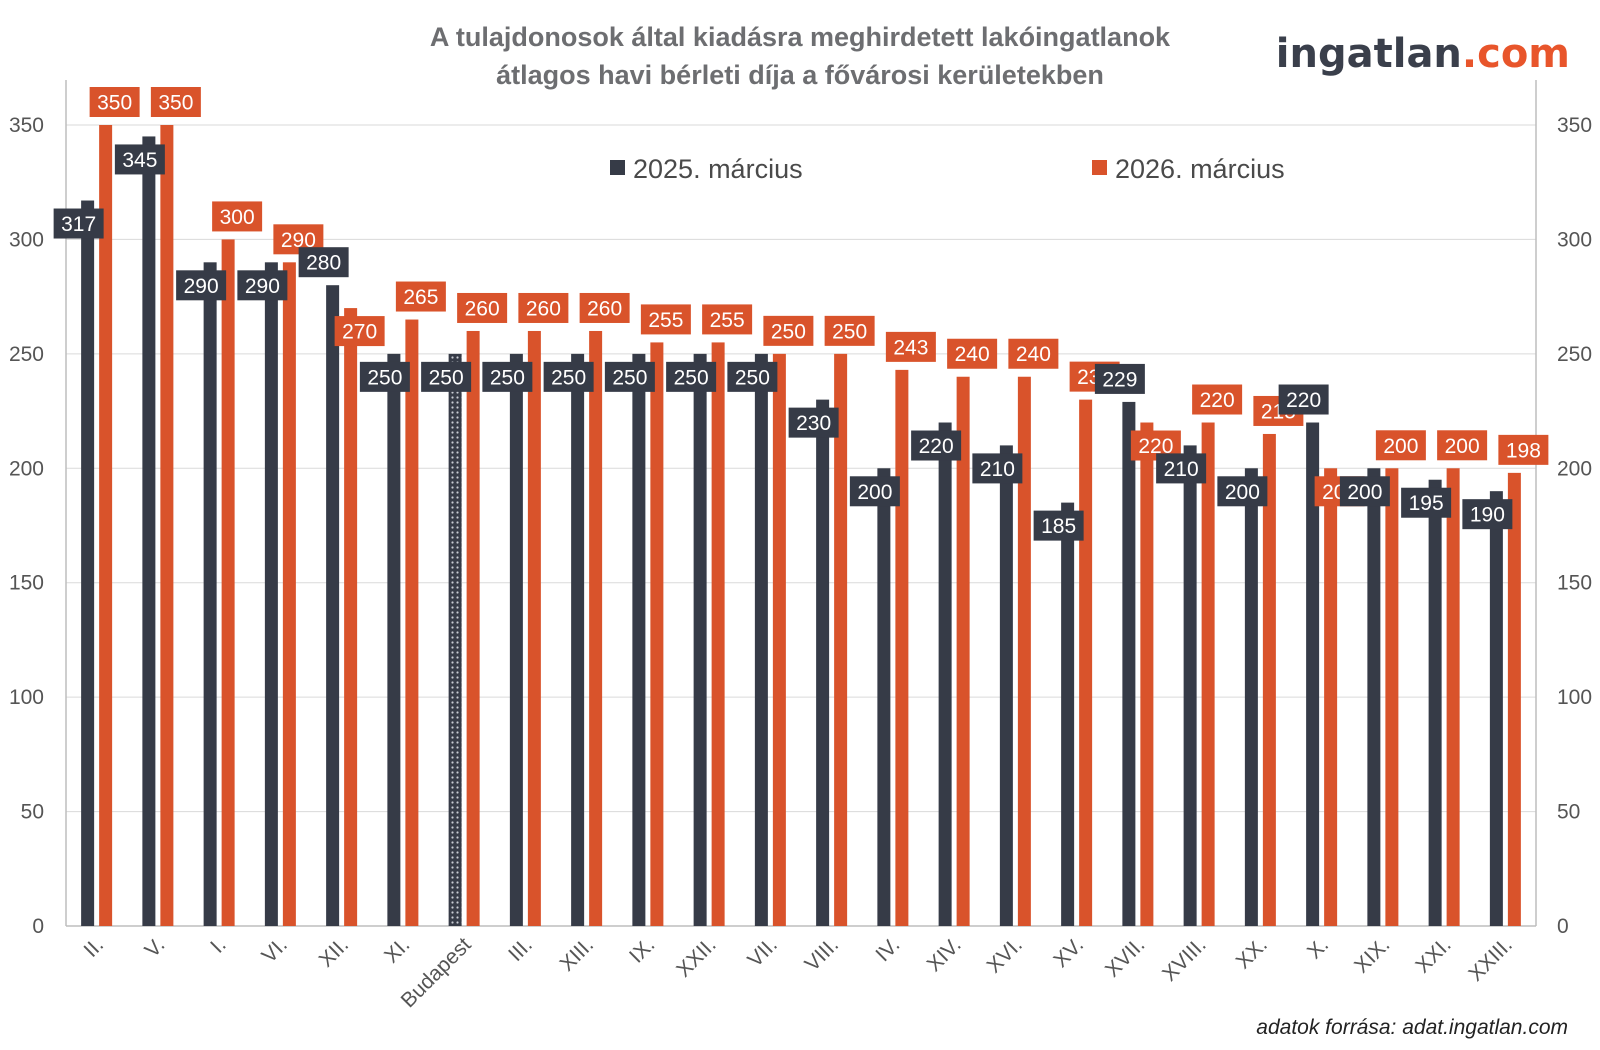 Image resolution: width=1600 pixels, height=1050 pixels. What do you see at coordinates (1574, 468) in the screenshot?
I see `y-tick-label-right: 200` at bounding box center [1574, 468].